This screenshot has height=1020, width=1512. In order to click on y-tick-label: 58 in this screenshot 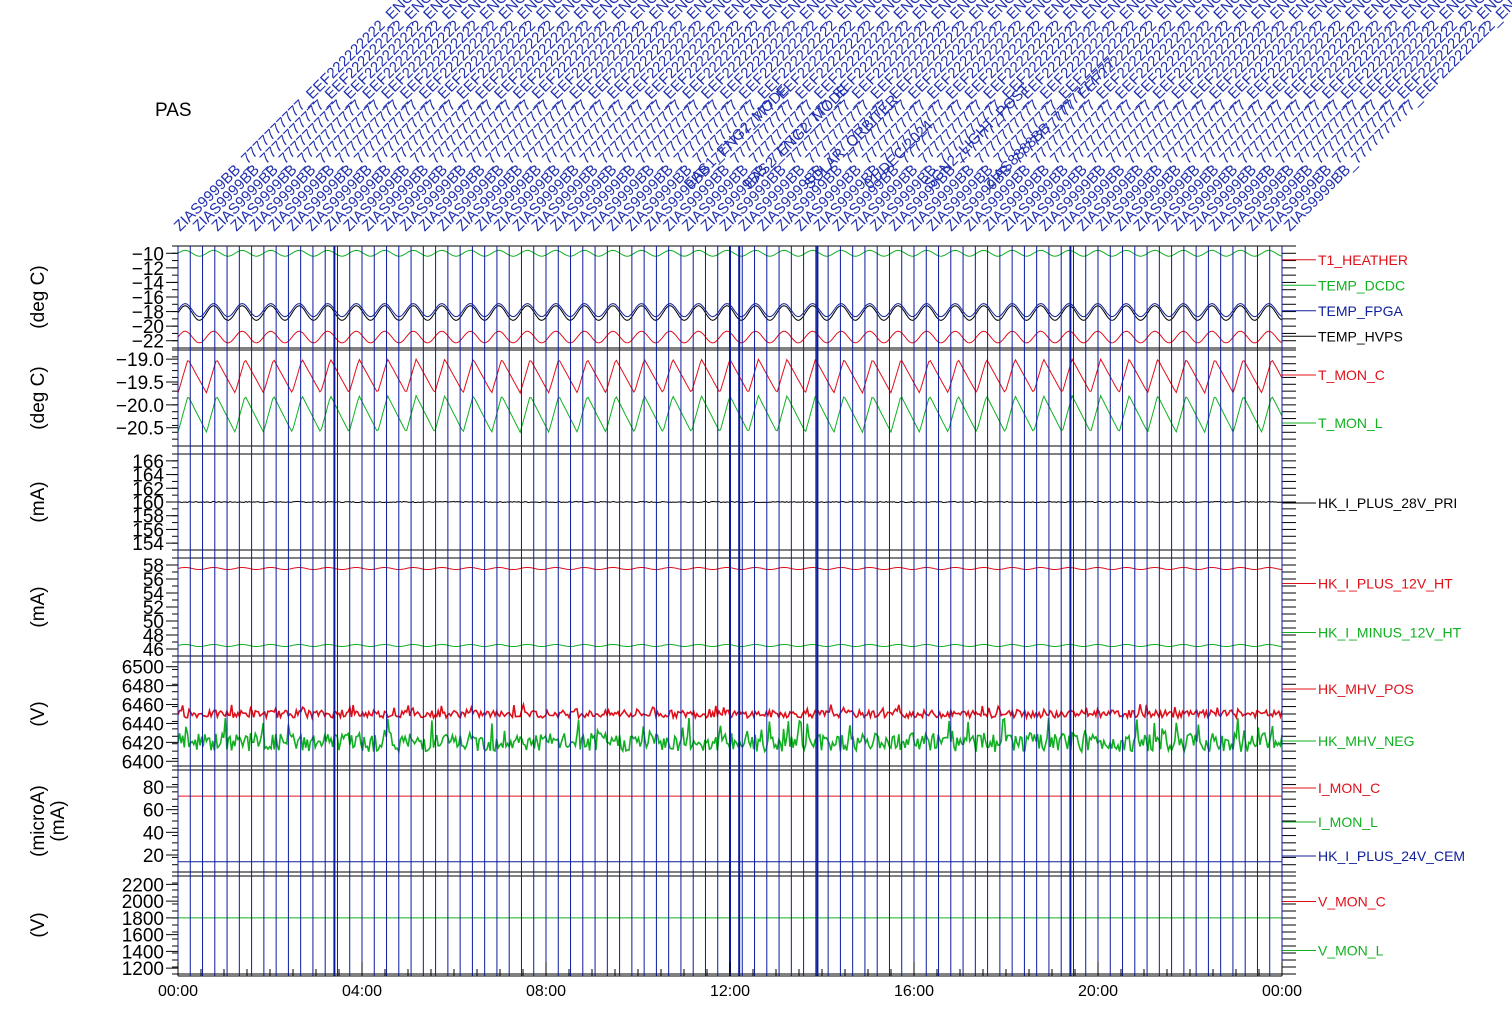, I will do `click(153, 566)`.